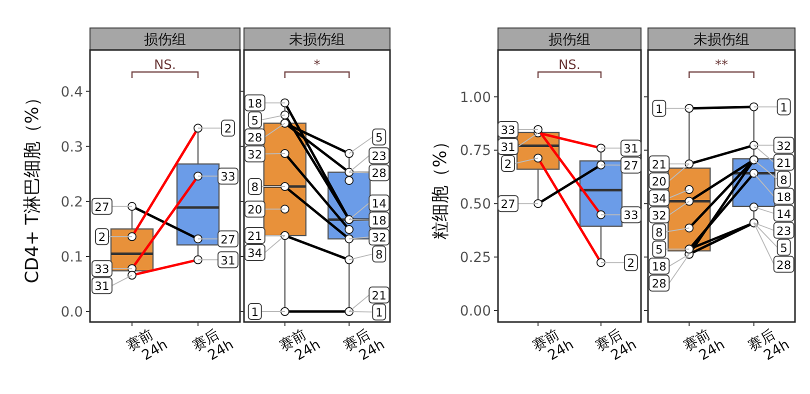 The height and width of the screenshot is (394, 810). What do you see at coordinates (475, 204) in the screenshot?
I see `y-tick-label: 0.50` at bounding box center [475, 204].